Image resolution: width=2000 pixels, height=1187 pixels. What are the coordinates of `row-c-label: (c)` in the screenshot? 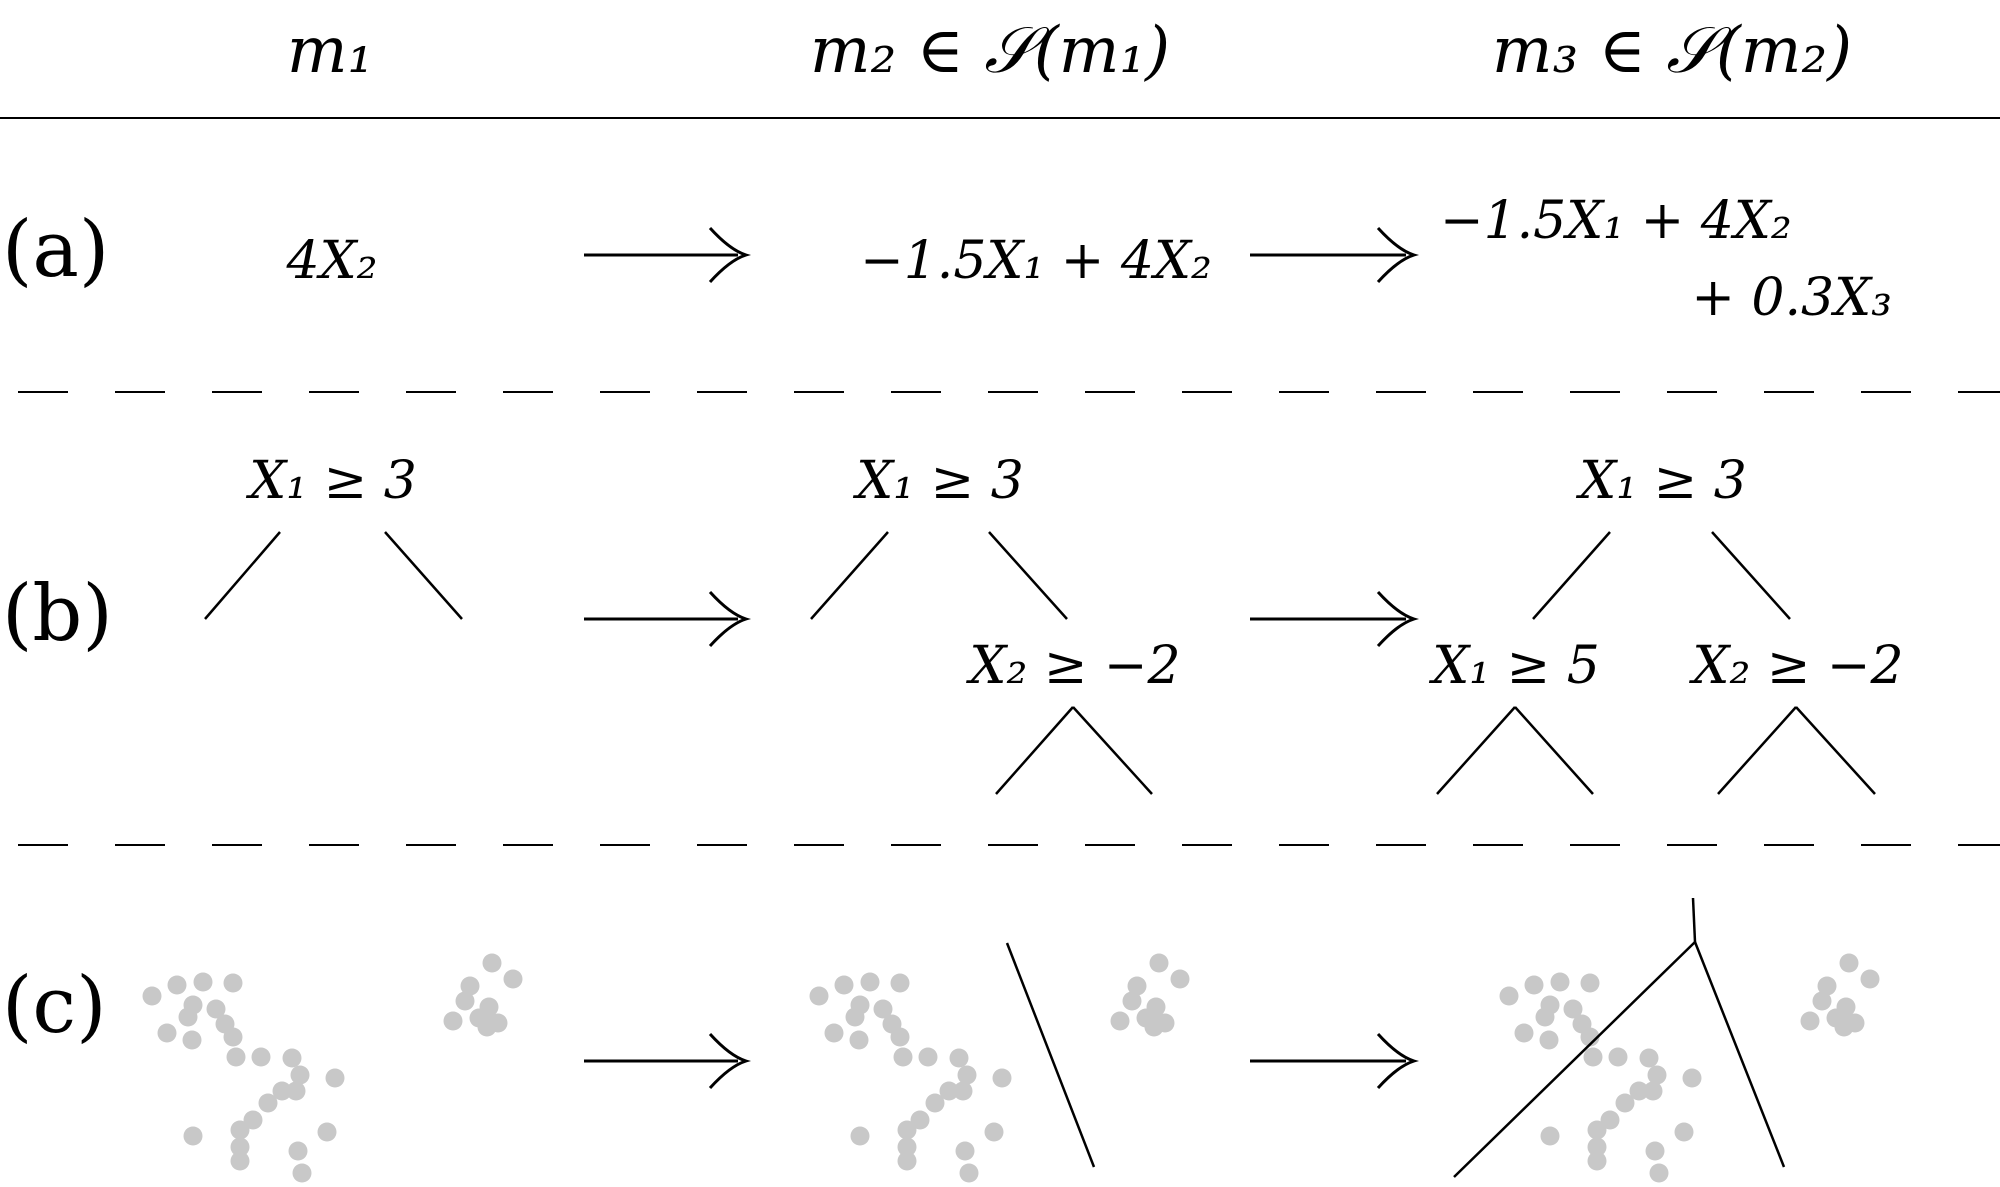 It's located at (54, 1006).